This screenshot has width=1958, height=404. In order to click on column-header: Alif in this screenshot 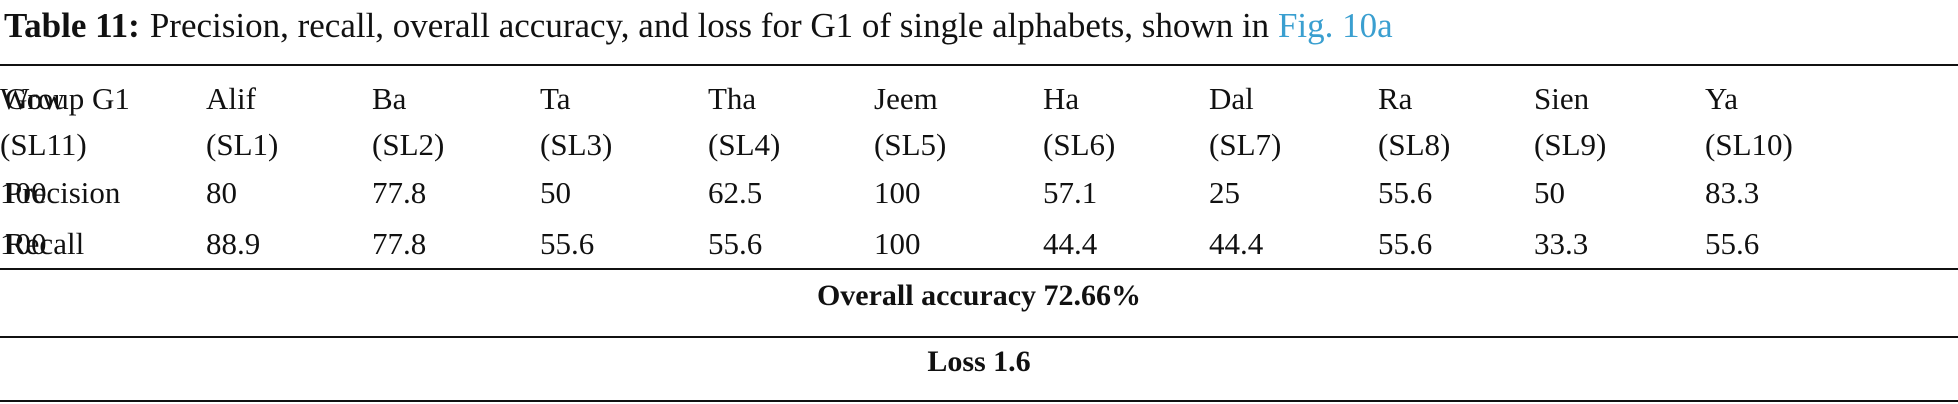, I will do `click(231, 98)`.